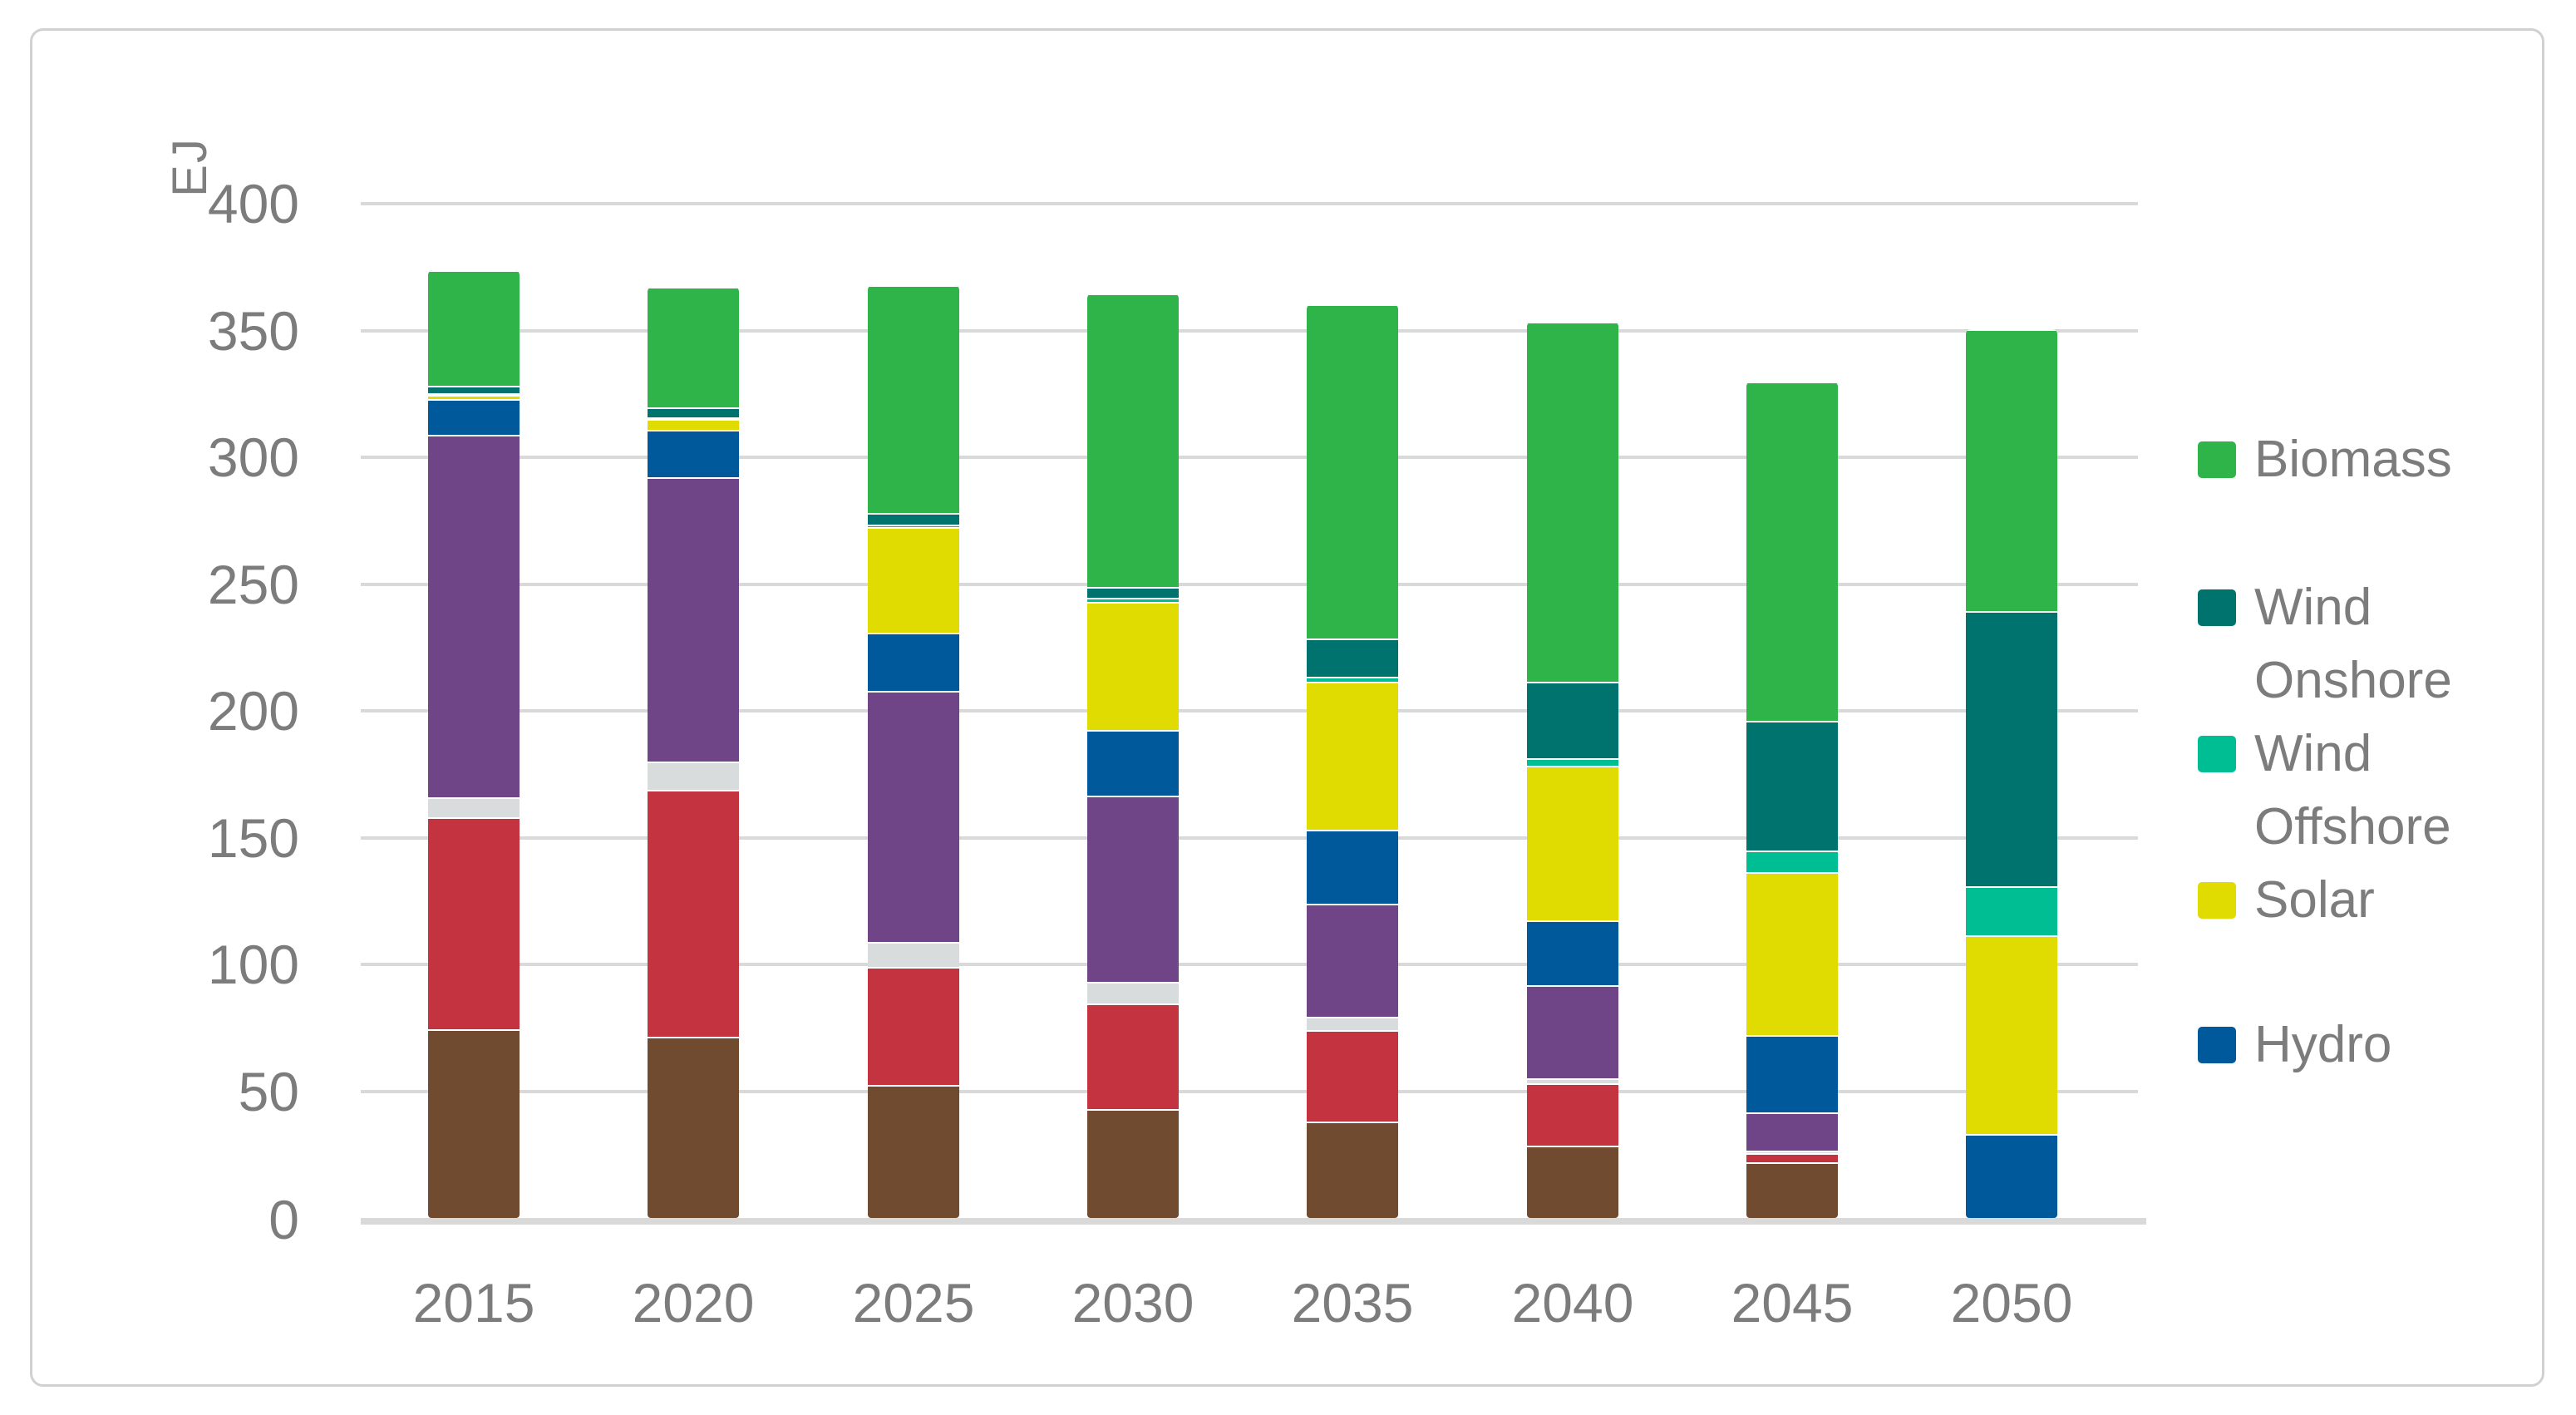 The height and width of the screenshot is (1415, 2576). I want to click on bar-segment-unlabeled-red-segment-2040, so click(1572, 1114).